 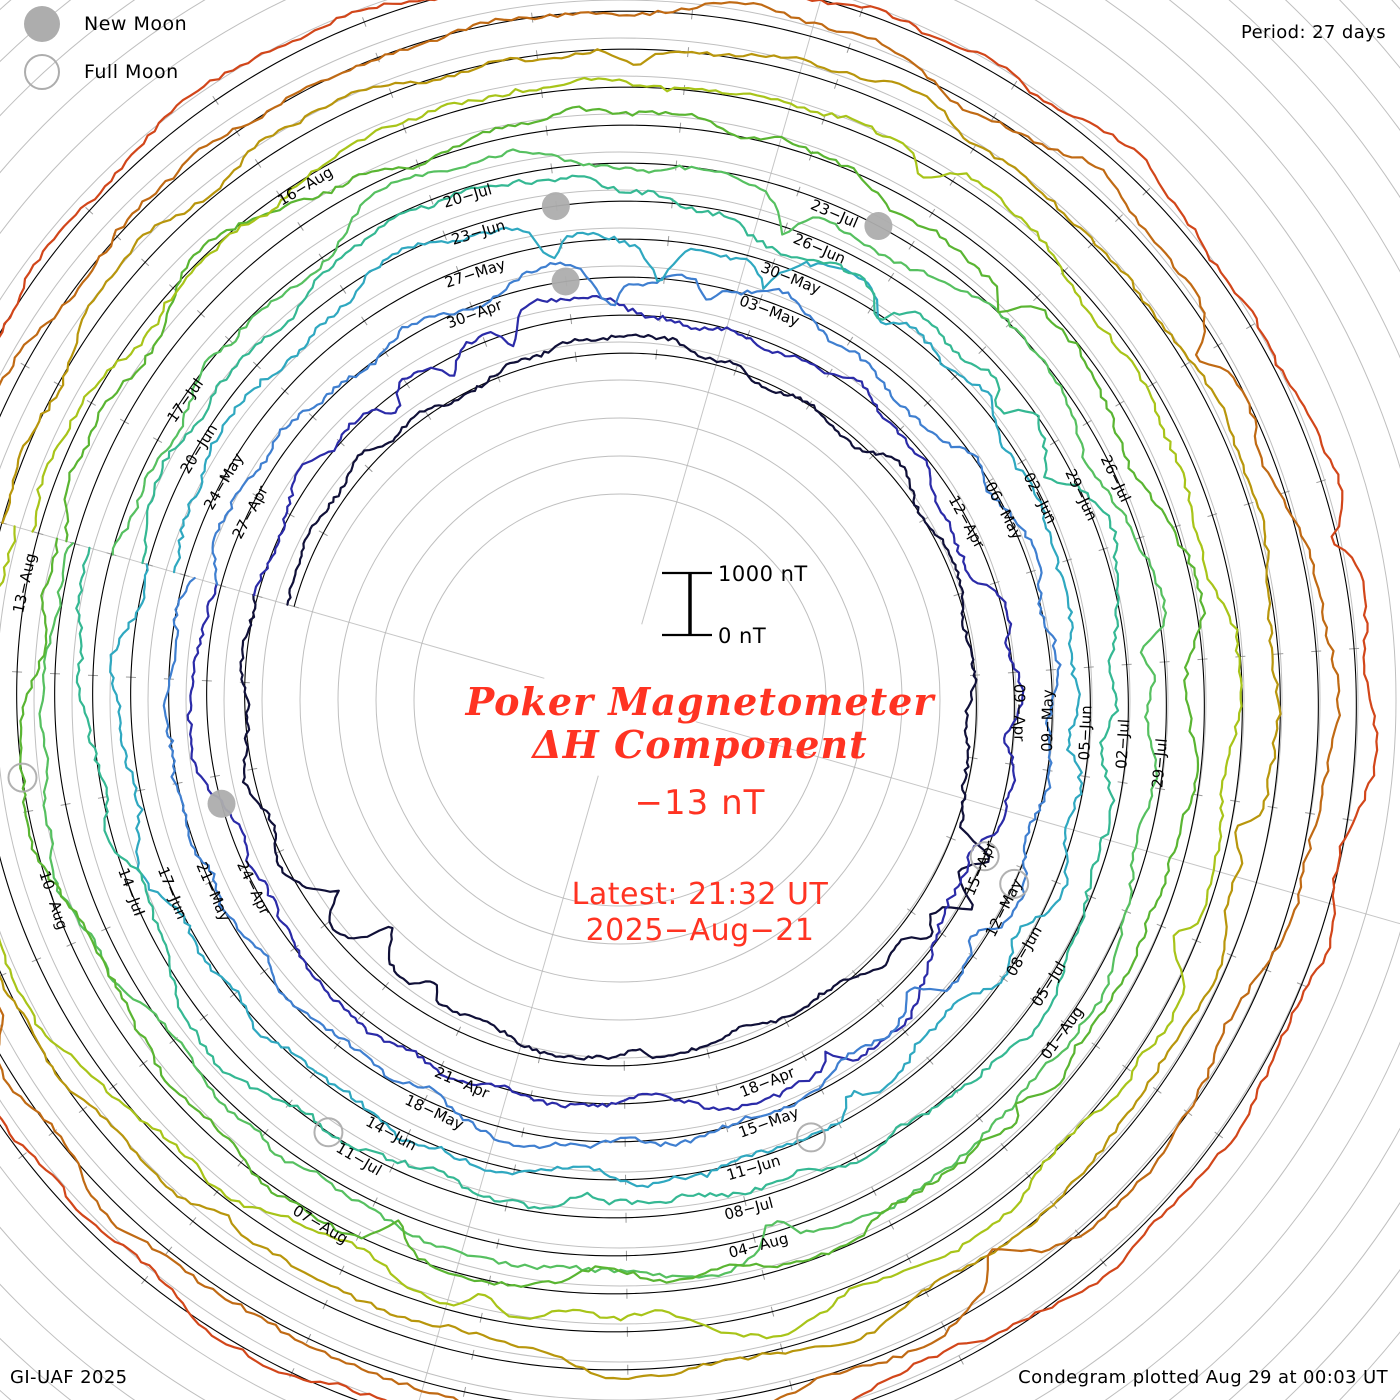 I want to click on date-label: 18−May, so click(x=434, y=1112).